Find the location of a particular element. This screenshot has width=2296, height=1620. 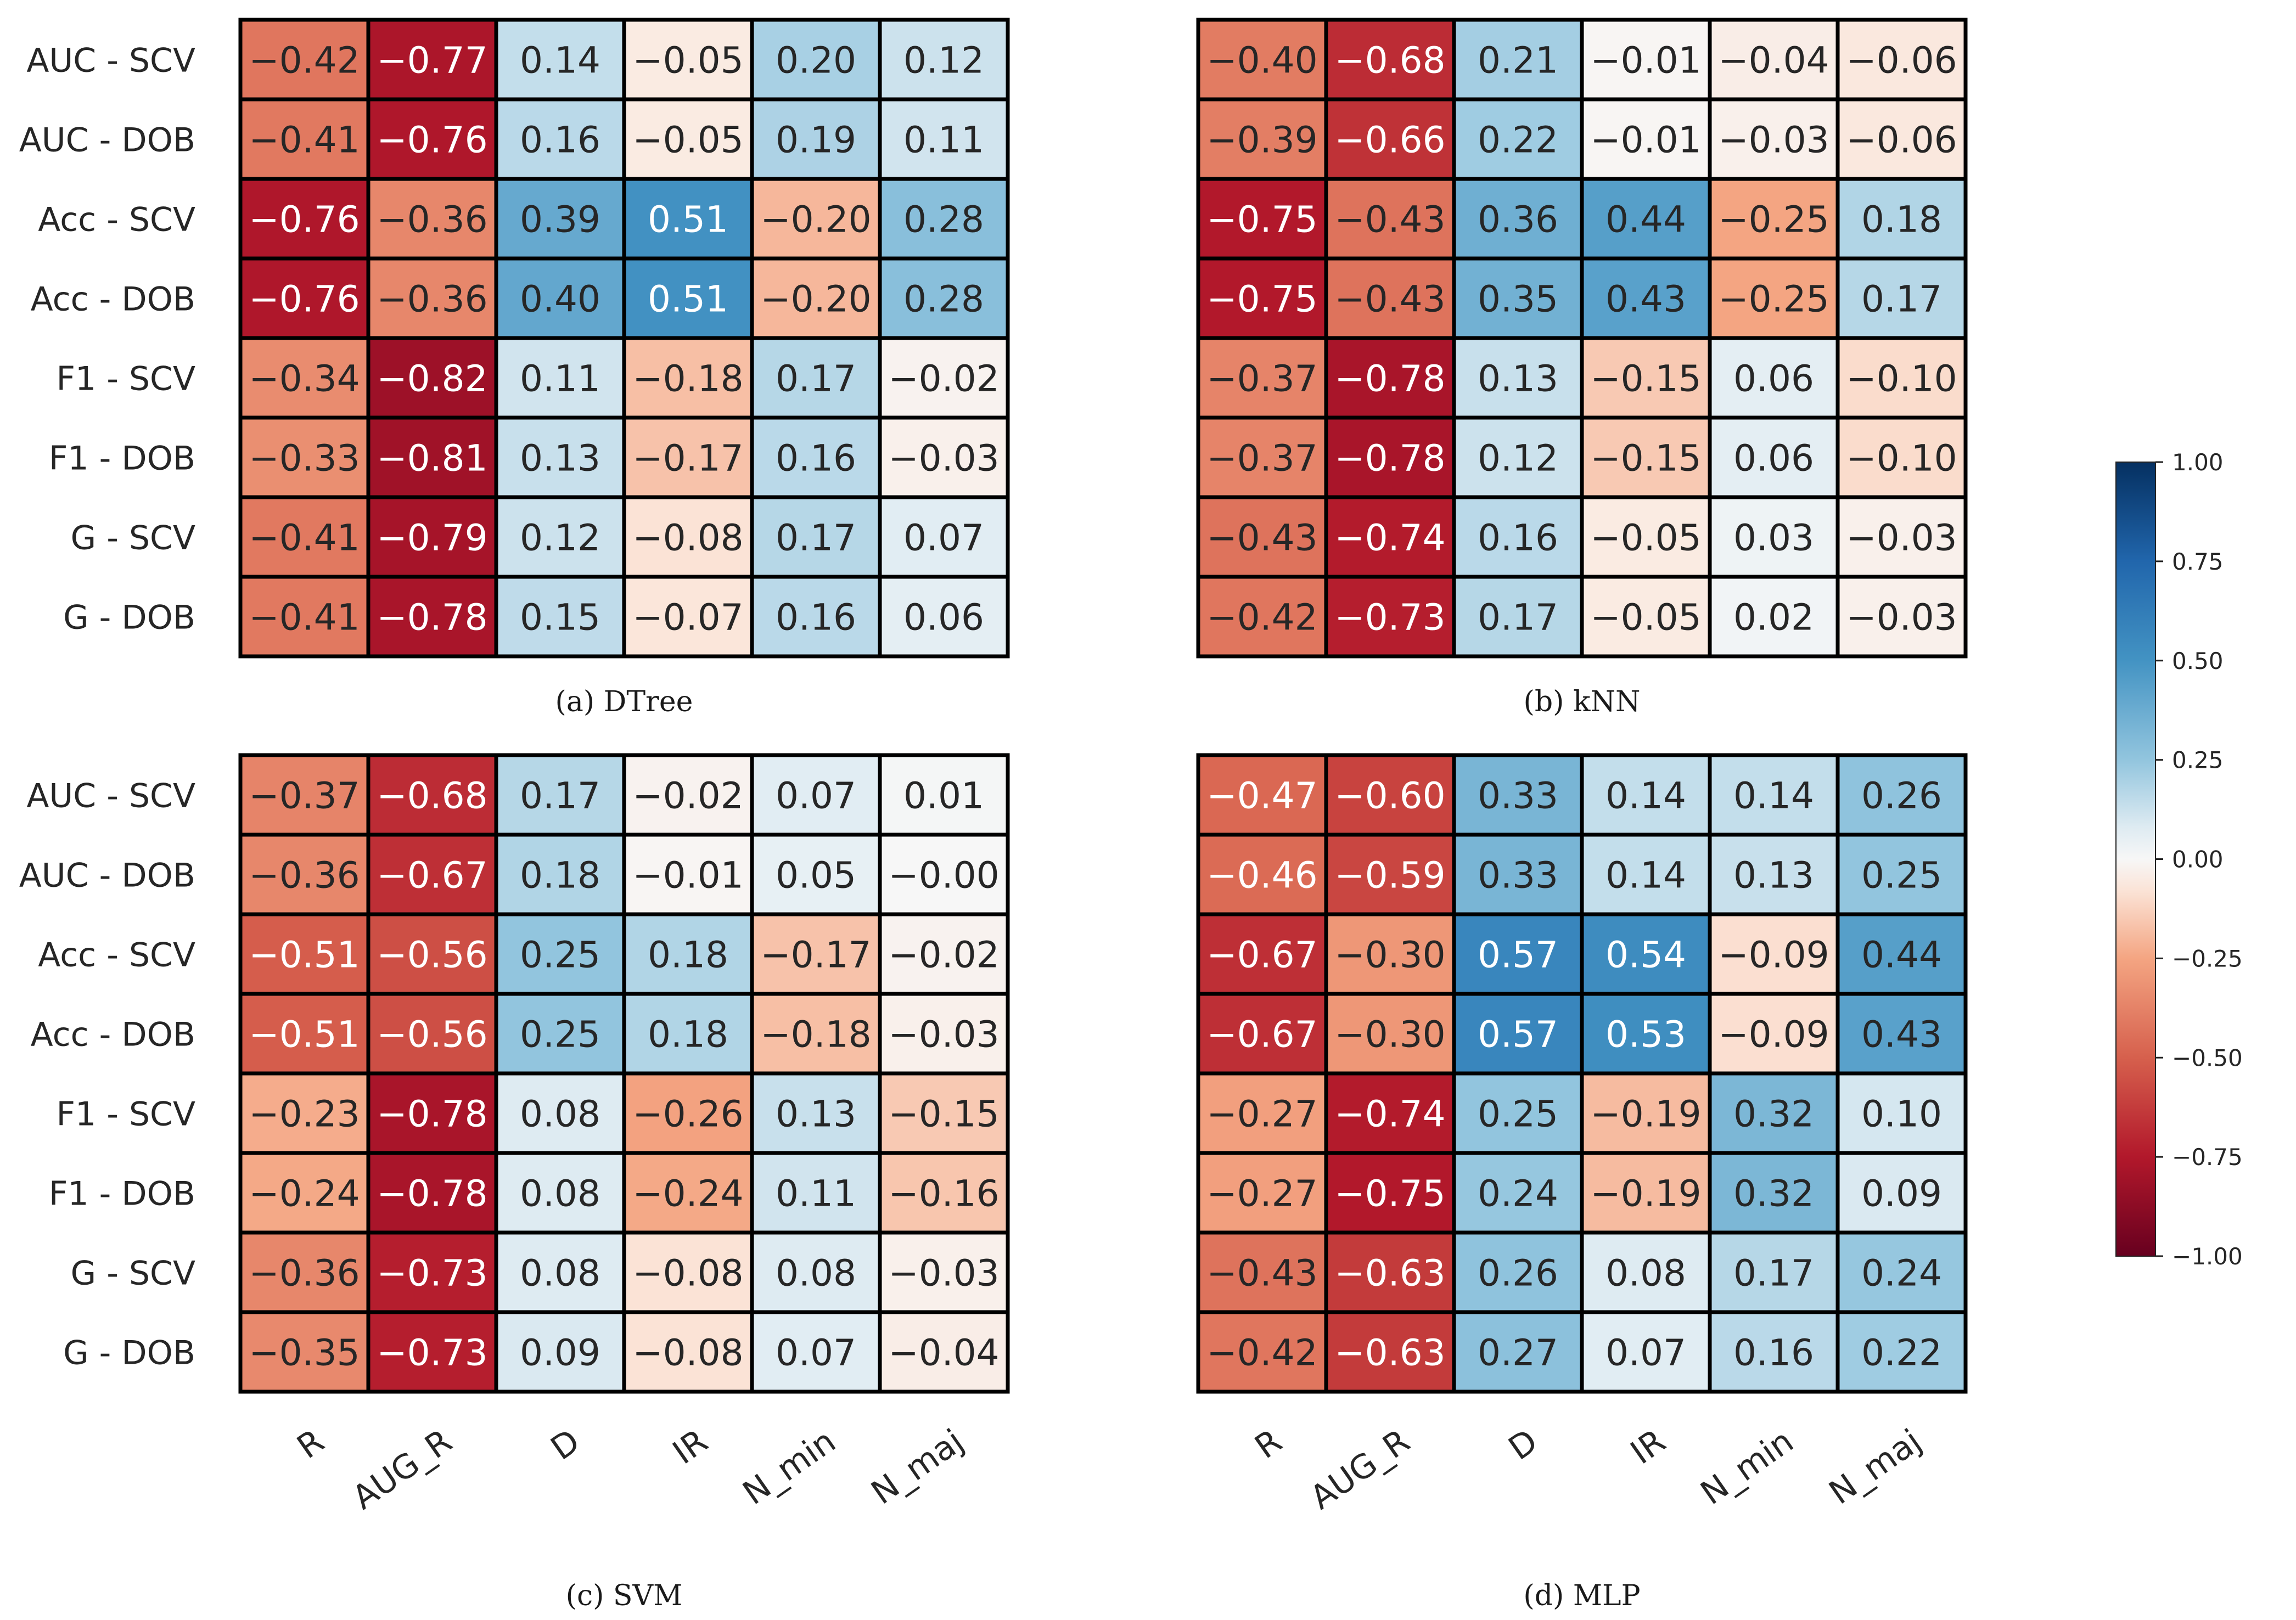

cell-value-label: −0.41 is located at coordinates (304, 538).